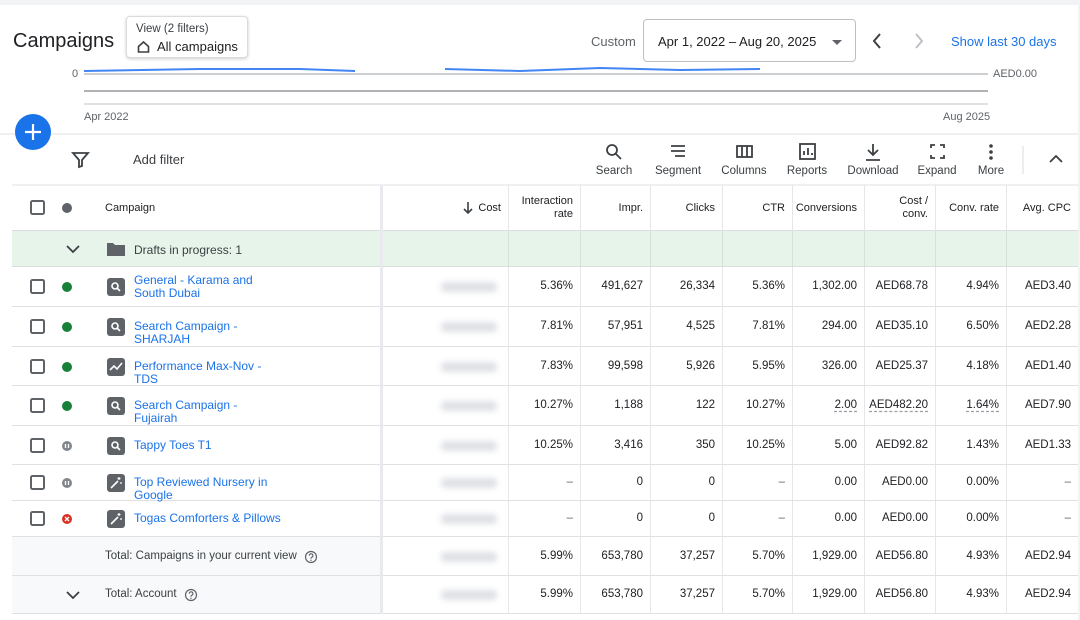 The width and height of the screenshot is (1080, 620). What do you see at coordinates (143, 46) in the screenshot?
I see `home-icon` at bounding box center [143, 46].